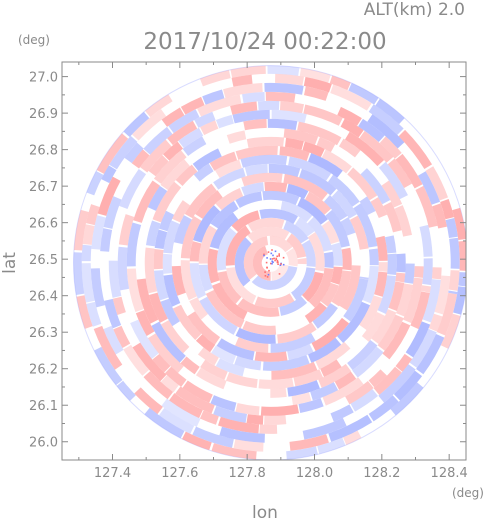  Describe the element at coordinates (43, 187) in the screenshot. I see `y-tick-label: 26.7` at that location.